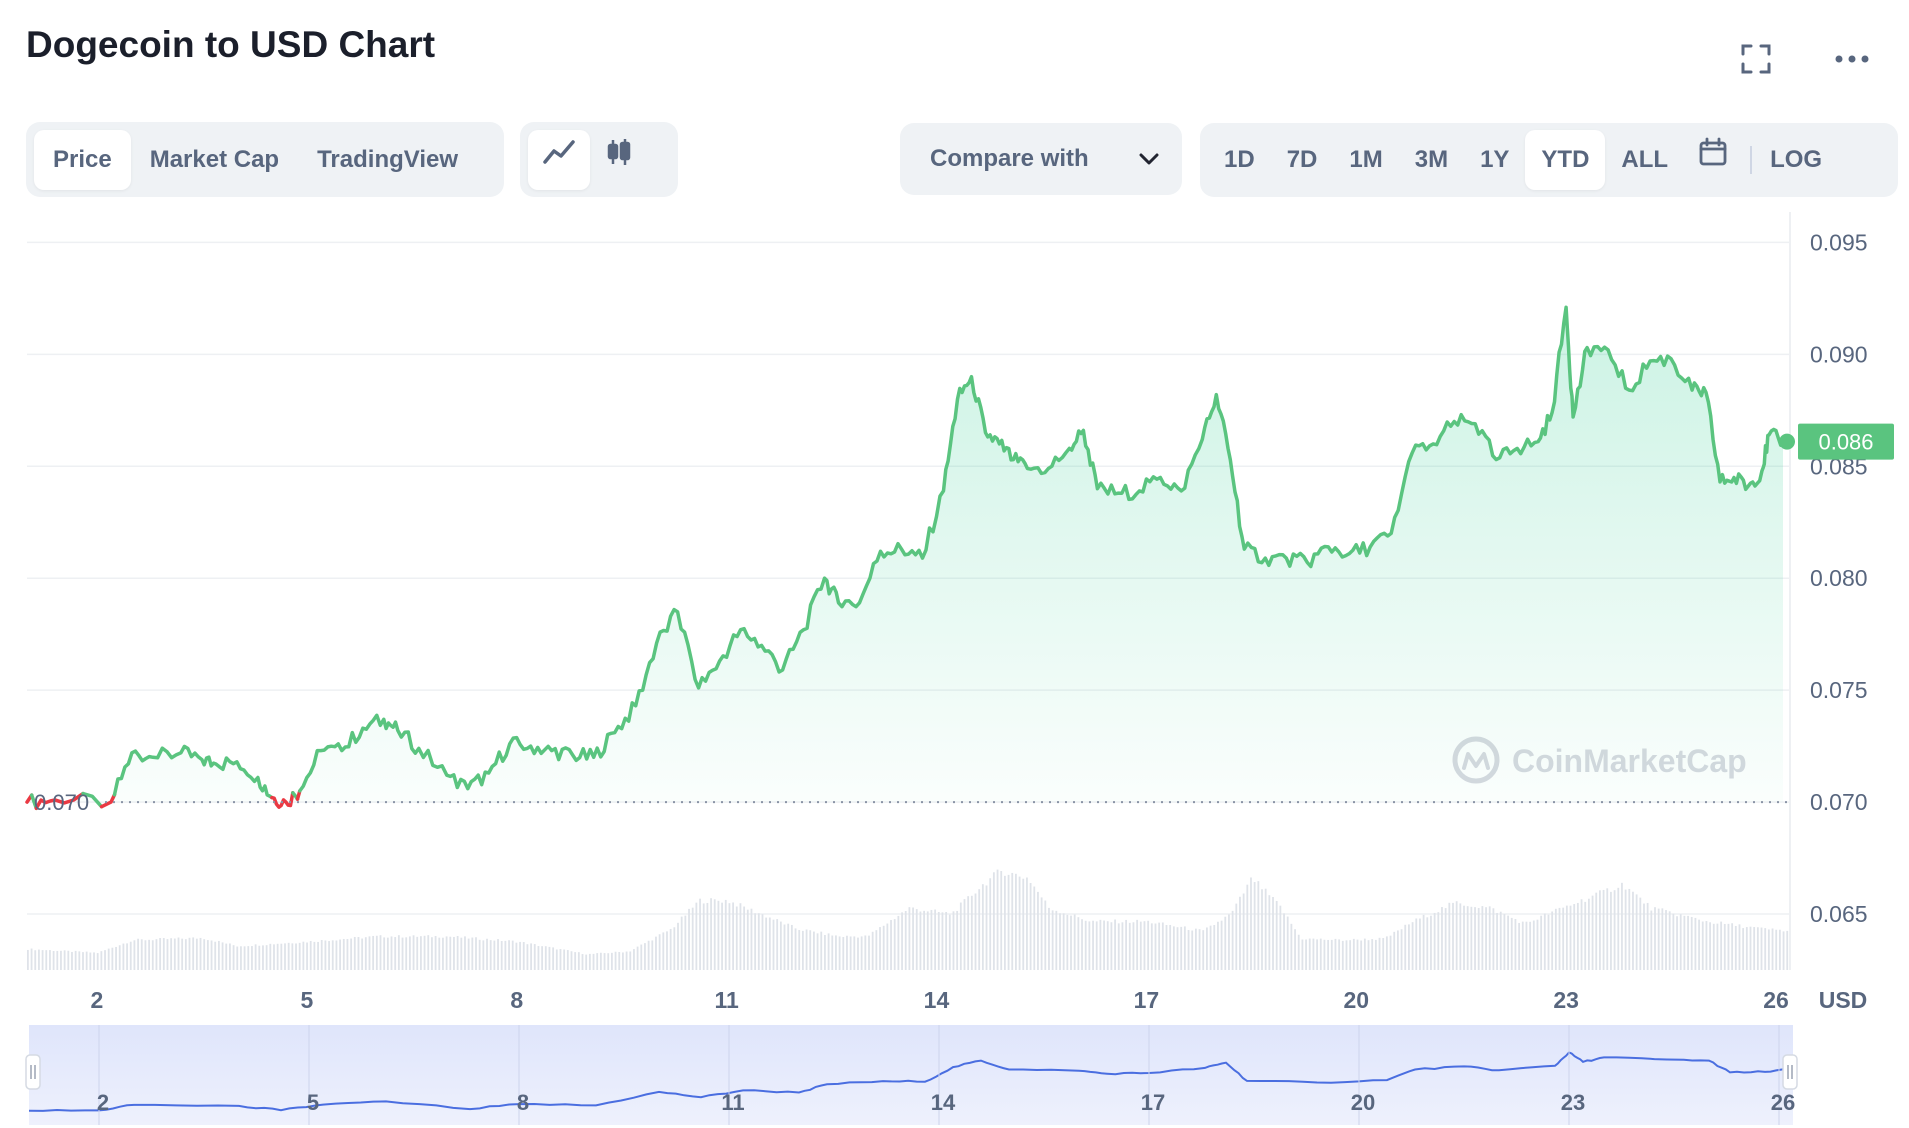  I want to click on timeframe-1y: 1Y, so click(1495, 159).